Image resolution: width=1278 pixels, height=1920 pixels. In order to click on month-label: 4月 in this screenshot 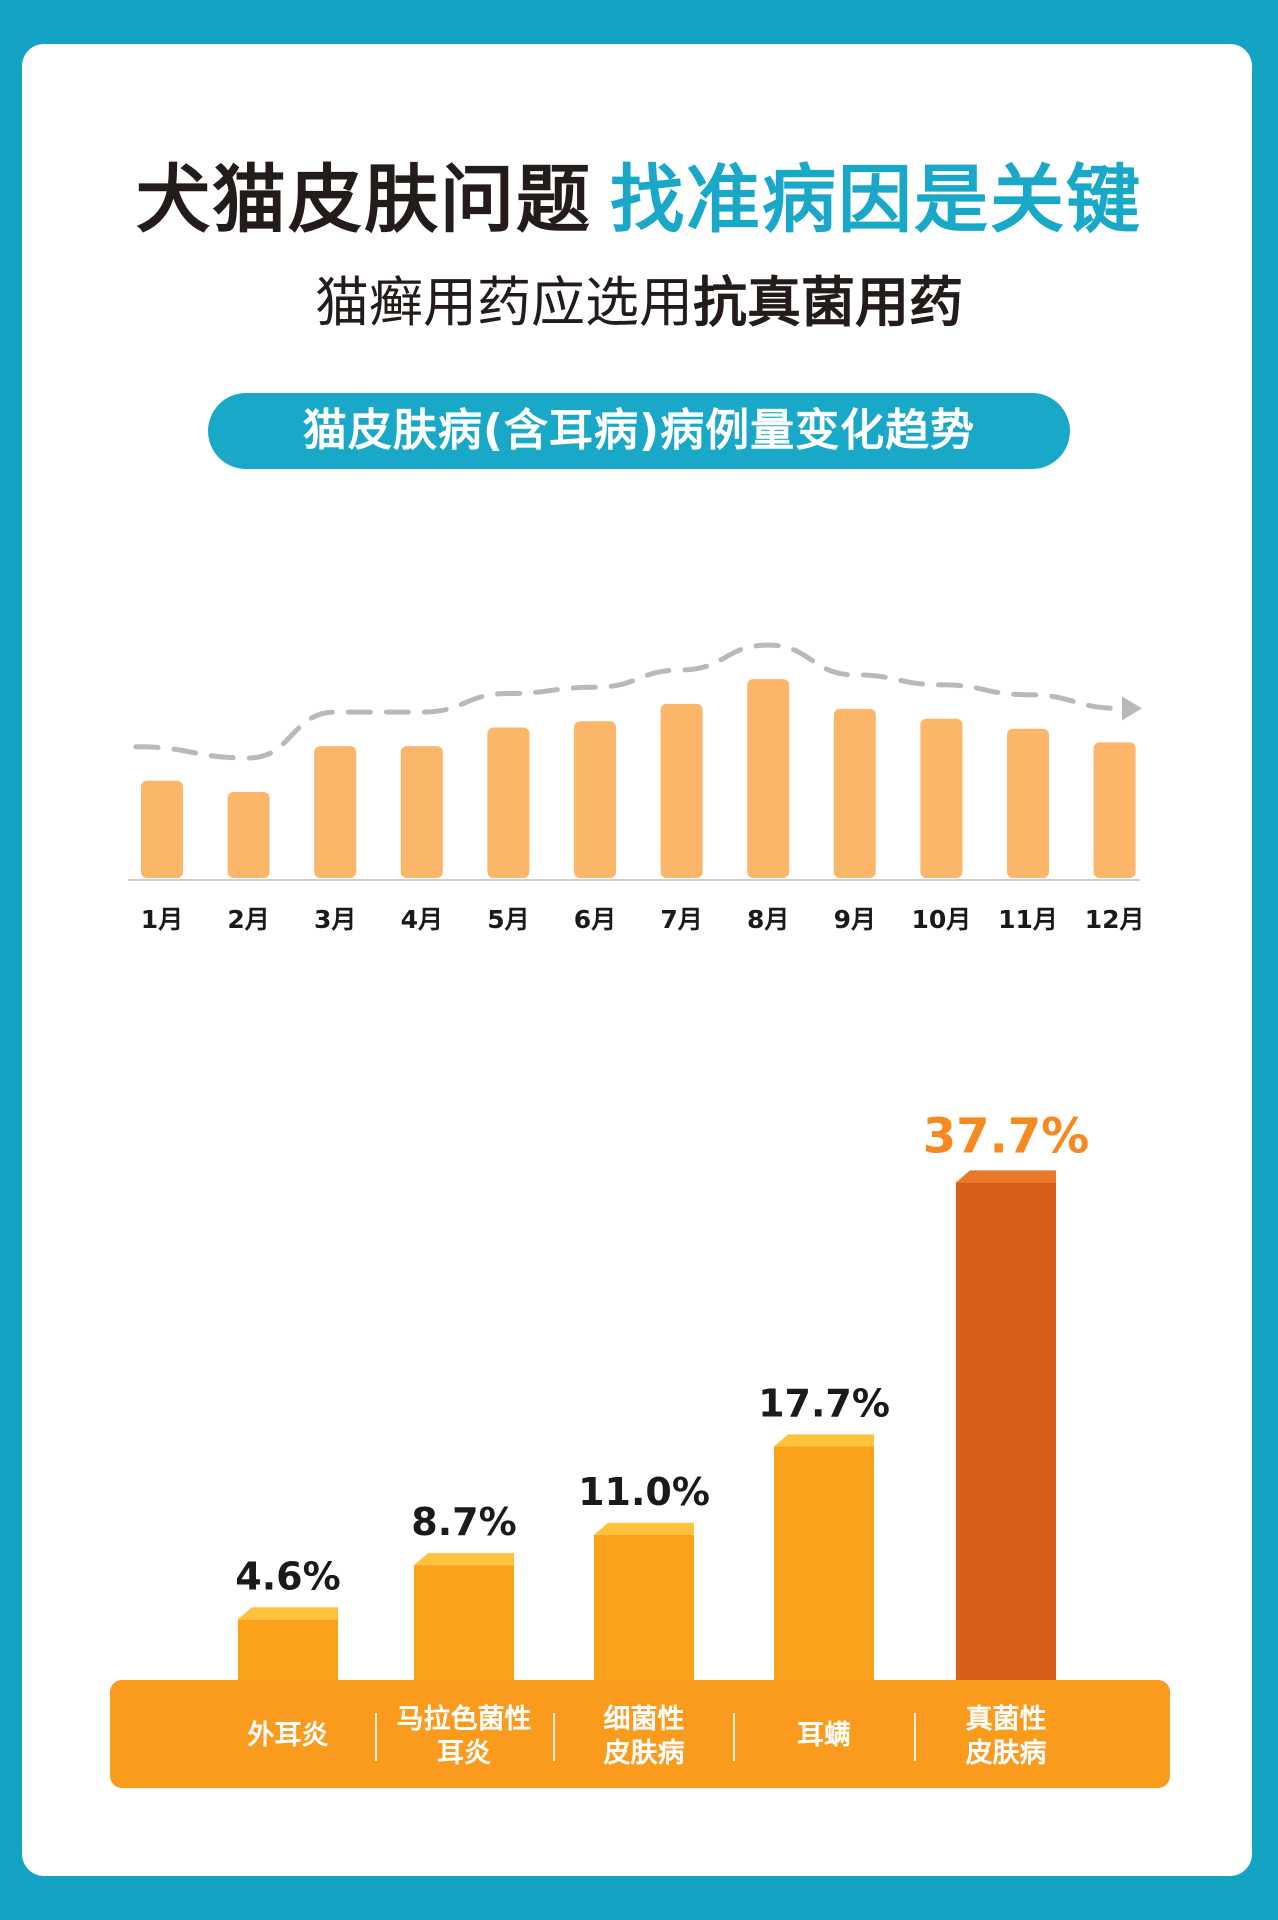, I will do `click(422, 919)`.